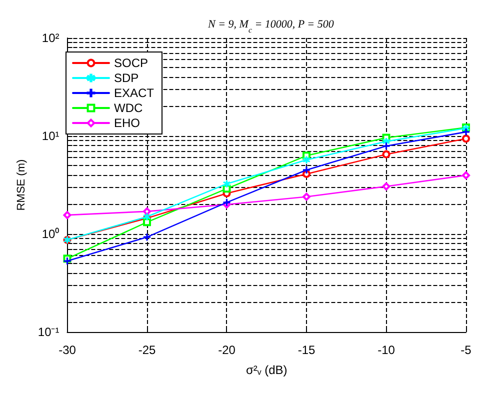 The height and width of the screenshot is (402, 484). I want to click on legend-label: WDC, so click(128, 108).